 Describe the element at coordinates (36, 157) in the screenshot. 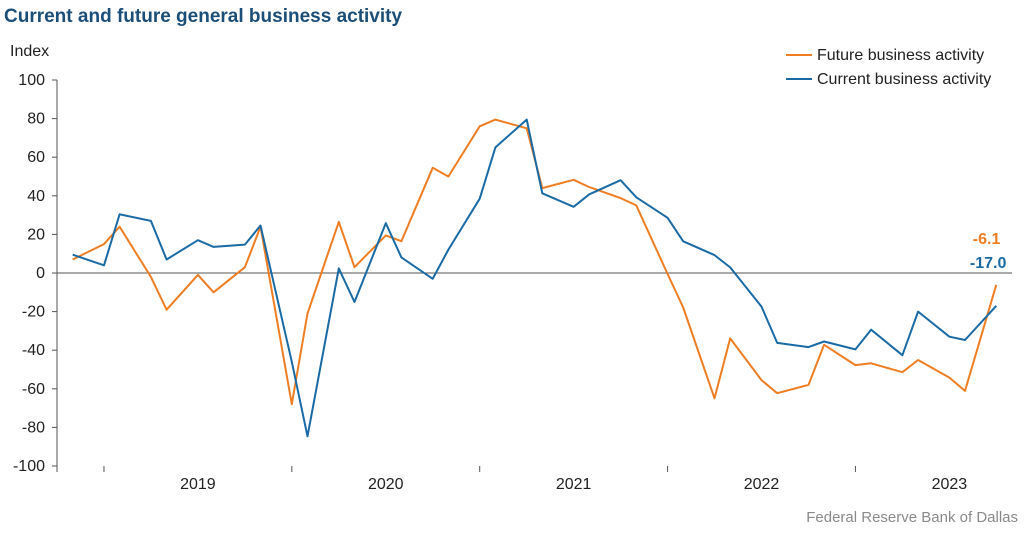

I see `y-tick-label: 60` at that location.